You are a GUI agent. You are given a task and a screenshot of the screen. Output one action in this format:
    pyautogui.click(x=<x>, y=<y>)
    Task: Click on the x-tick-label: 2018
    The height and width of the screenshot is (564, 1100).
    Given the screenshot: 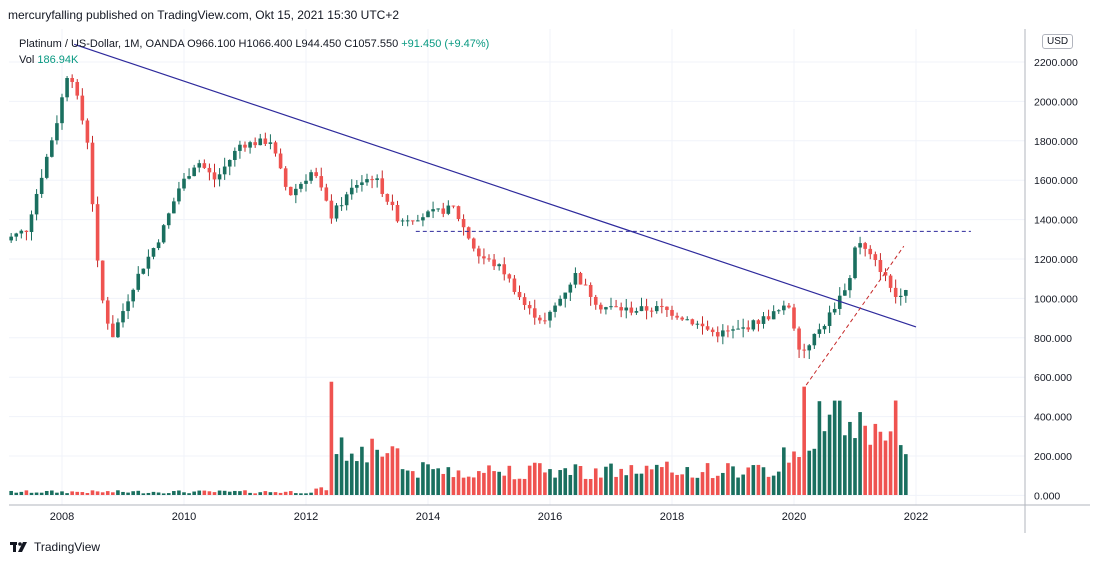 What is the action you would take?
    pyautogui.click(x=672, y=517)
    